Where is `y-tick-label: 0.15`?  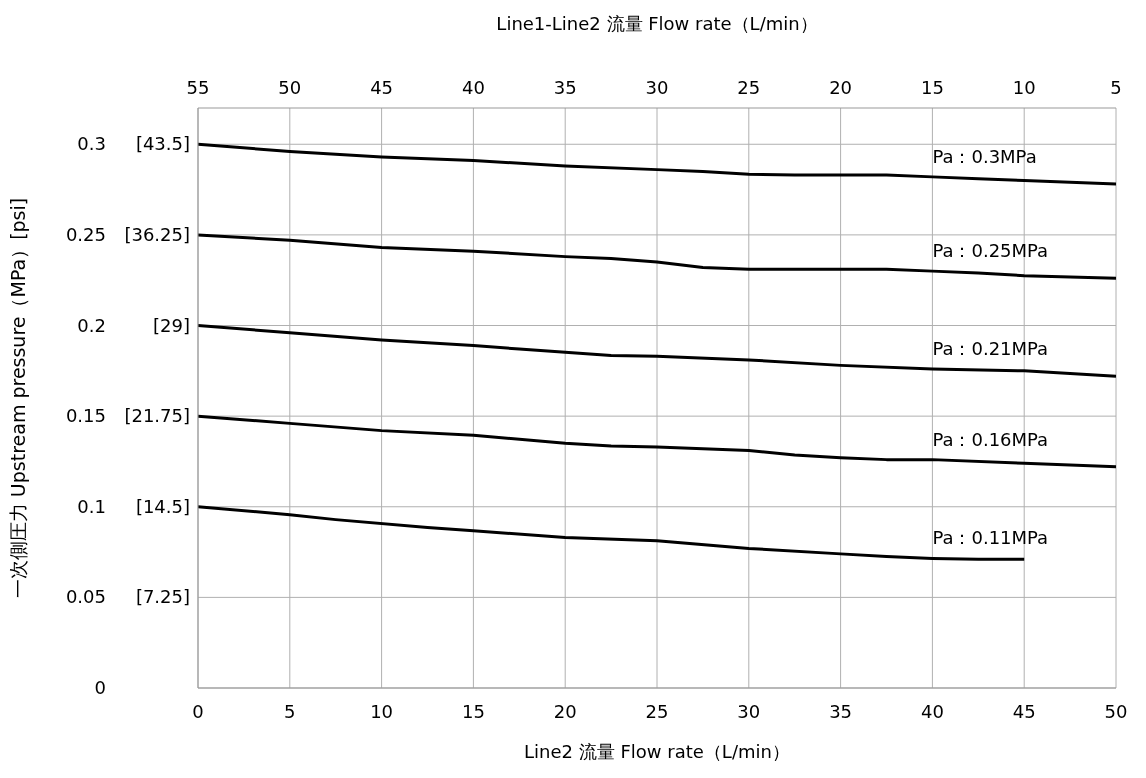 y-tick-label: 0.15 is located at coordinates (85, 416).